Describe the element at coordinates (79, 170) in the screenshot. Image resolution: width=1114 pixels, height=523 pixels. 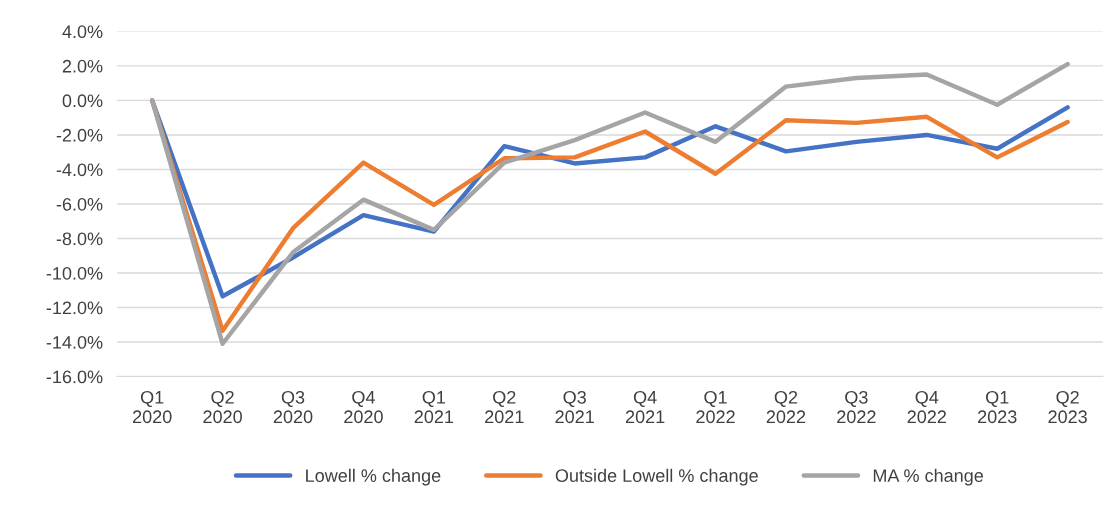
I see `y-tick-label: -4.0%` at that location.